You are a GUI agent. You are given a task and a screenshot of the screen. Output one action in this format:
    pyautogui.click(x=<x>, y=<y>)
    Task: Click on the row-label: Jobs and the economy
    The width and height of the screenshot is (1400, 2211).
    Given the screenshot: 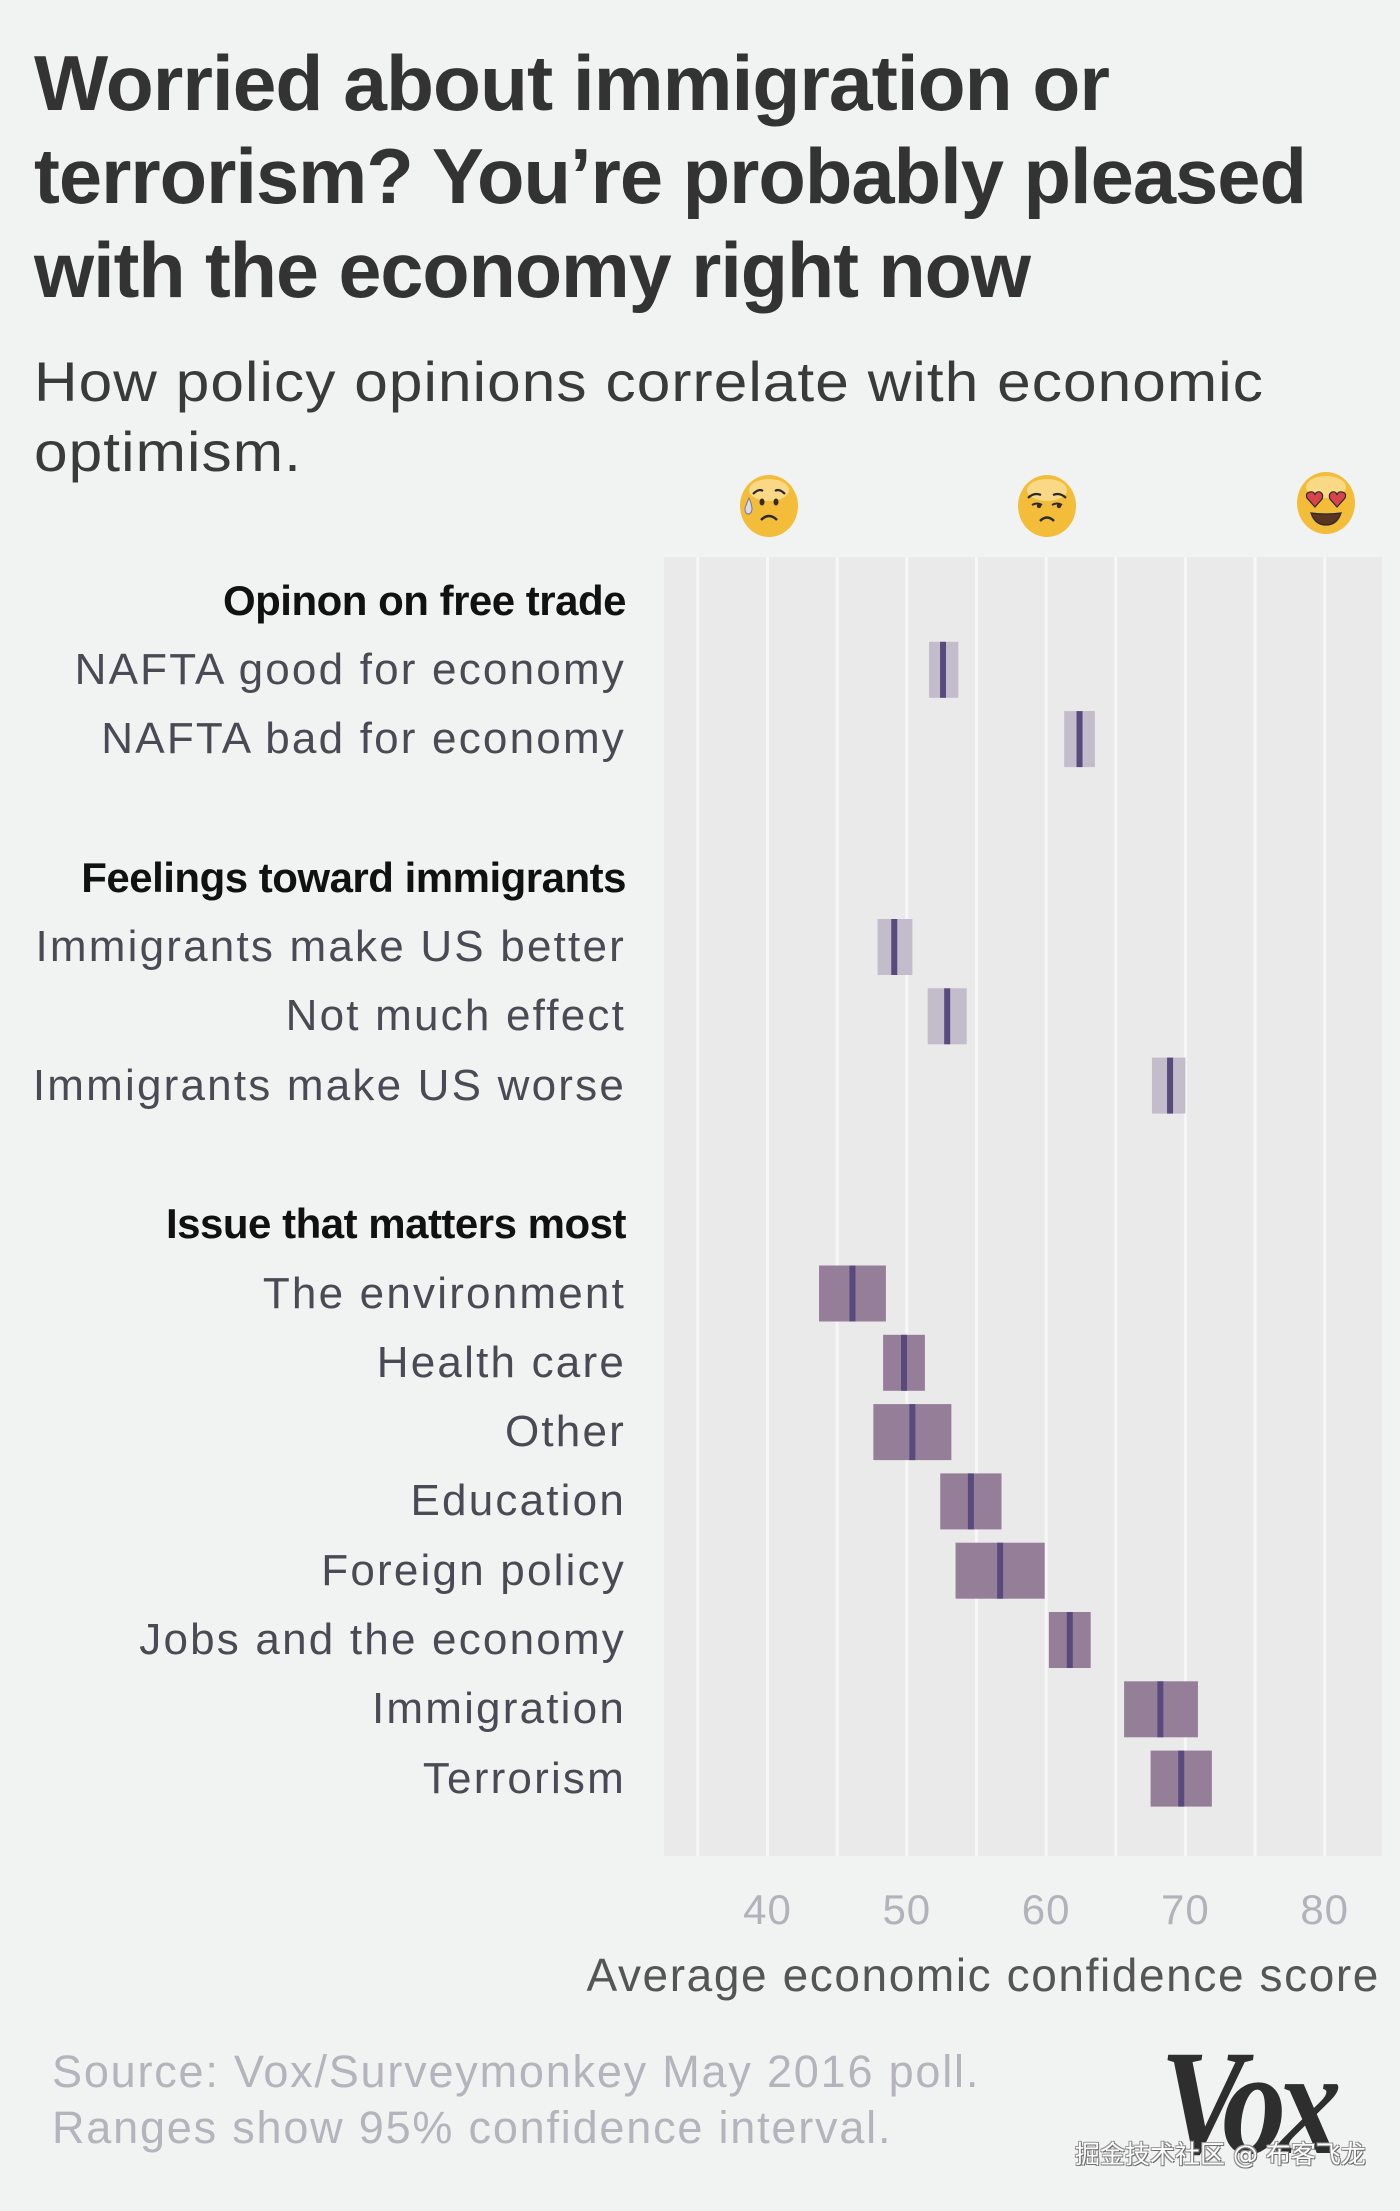 What is the action you would take?
    pyautogui.click(x=382, y=1639)
    